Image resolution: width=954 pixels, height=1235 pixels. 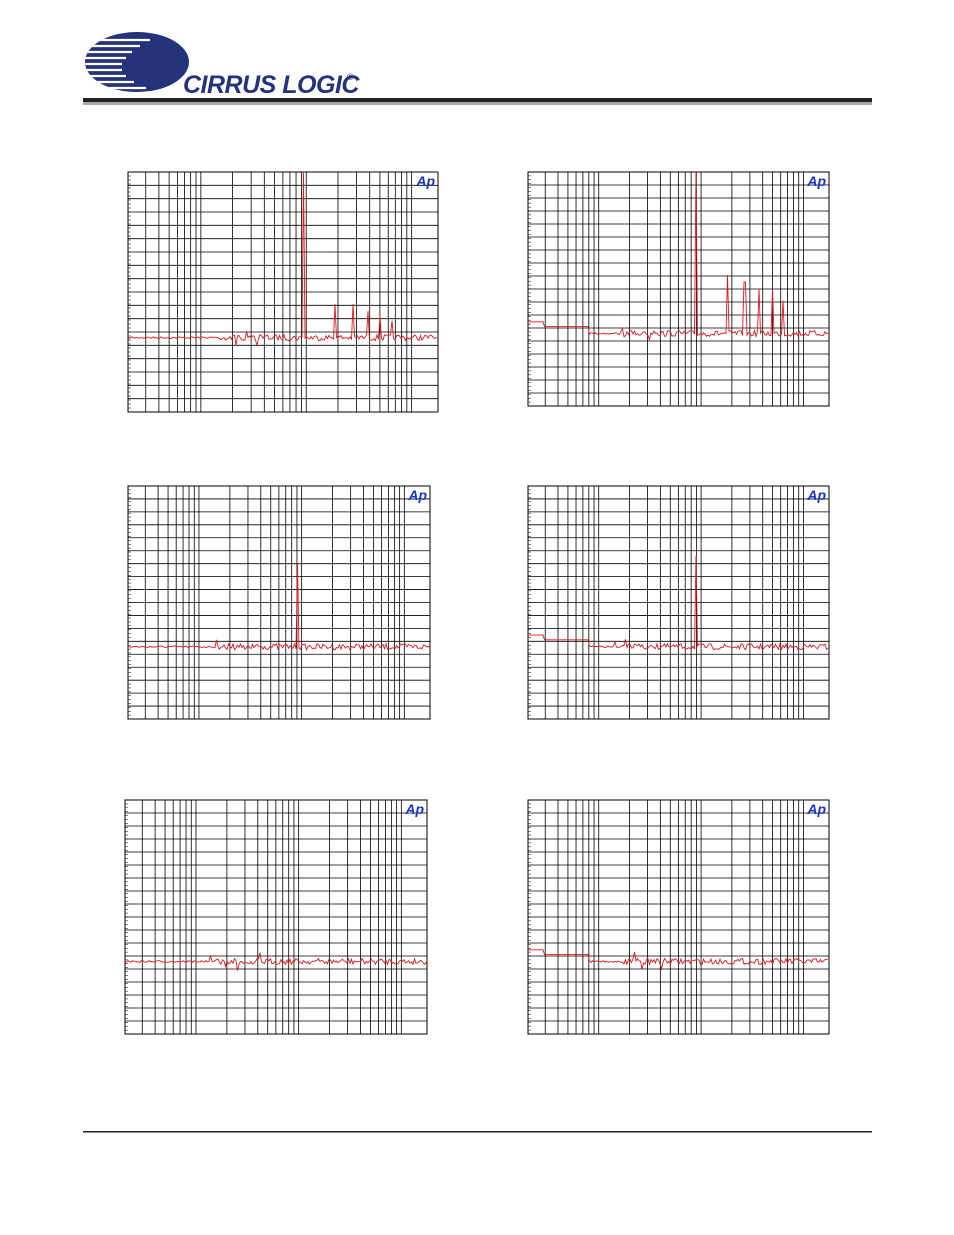 I want to click on header-rule-shadow, so click(x=477, y=103).